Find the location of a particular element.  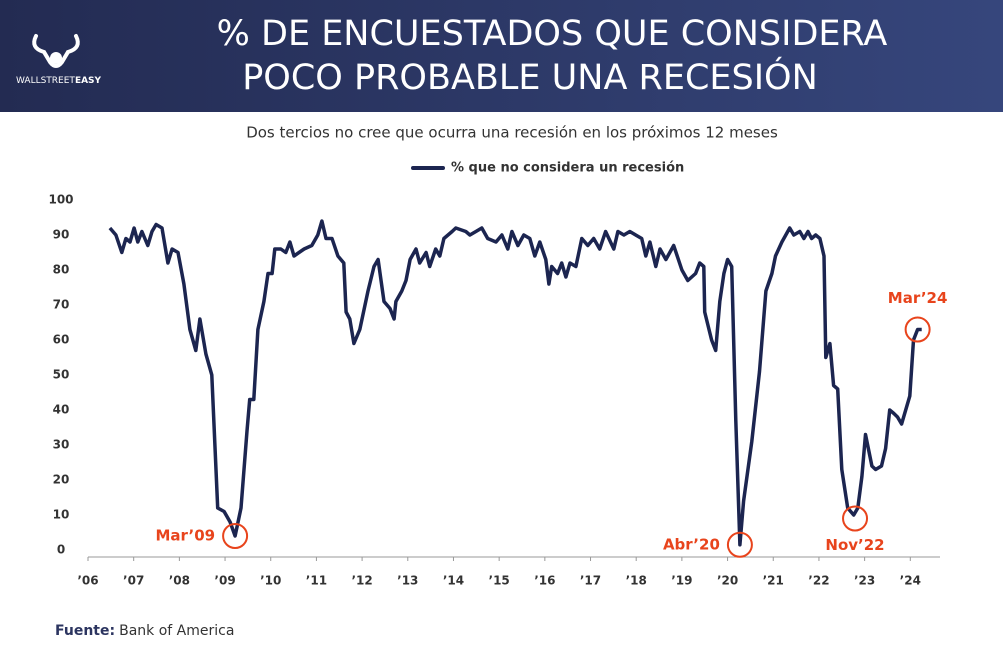

title-line: POCO PROBABLE UNA RECESIÓN is located at coordinates (530, 77).